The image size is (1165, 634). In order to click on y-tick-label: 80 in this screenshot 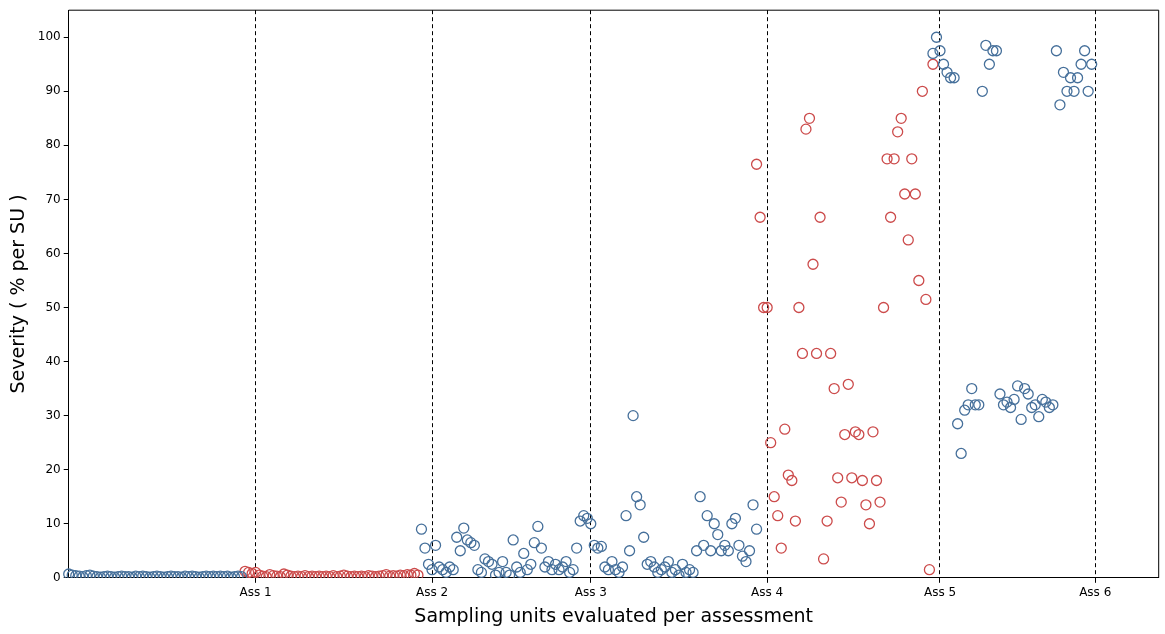, I will do `click(53, 144)`.